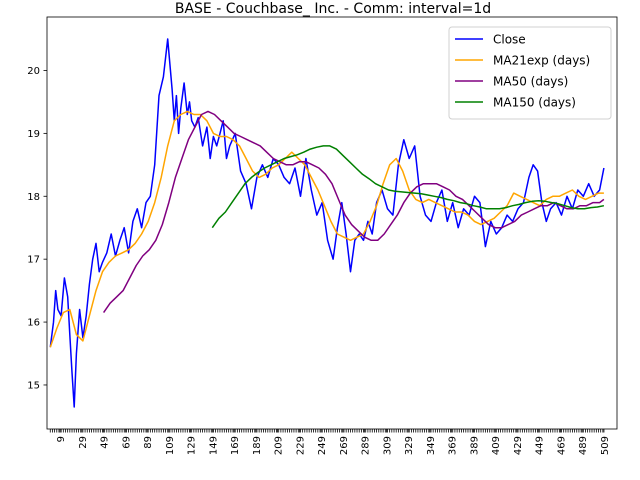 Image resolution: width=640 pixels, height=480 pixels. I want to click on y-tick-label: 19, so click(33, 134).